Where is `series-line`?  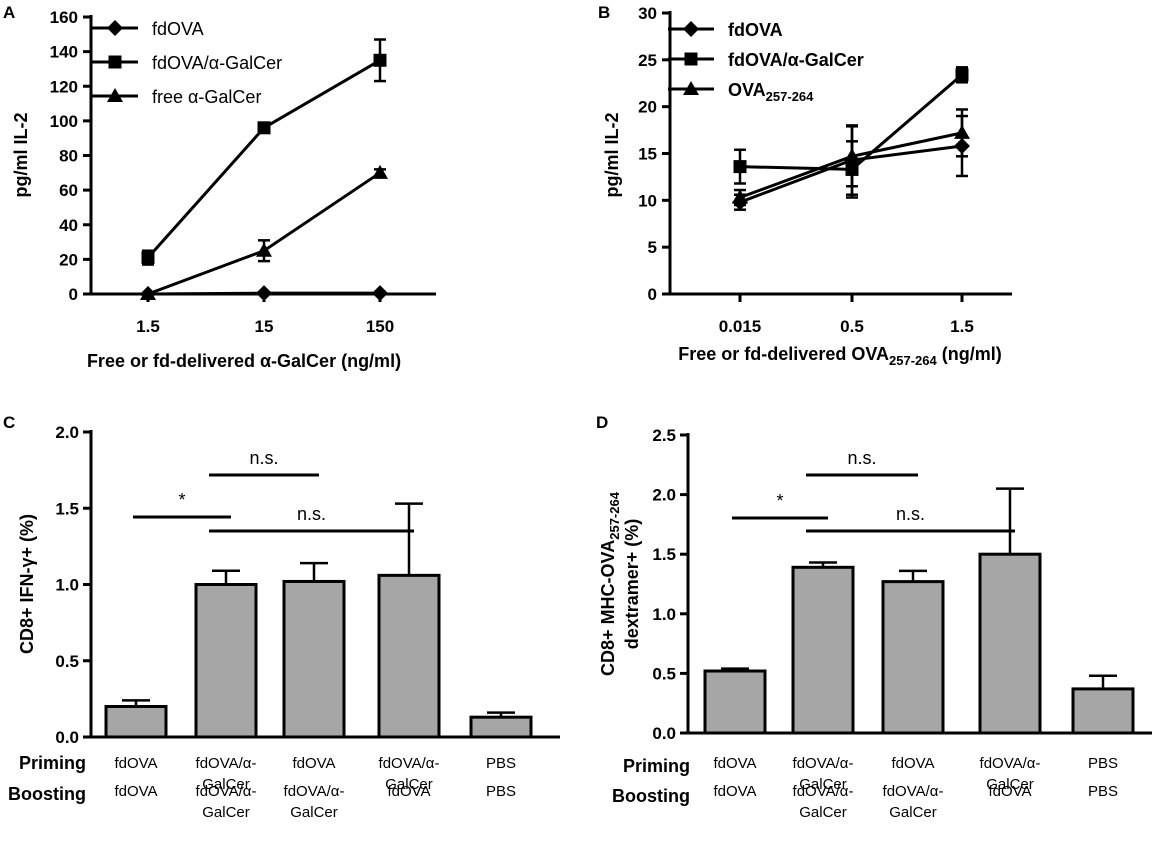 series-line is located at coordinates (264, 233).